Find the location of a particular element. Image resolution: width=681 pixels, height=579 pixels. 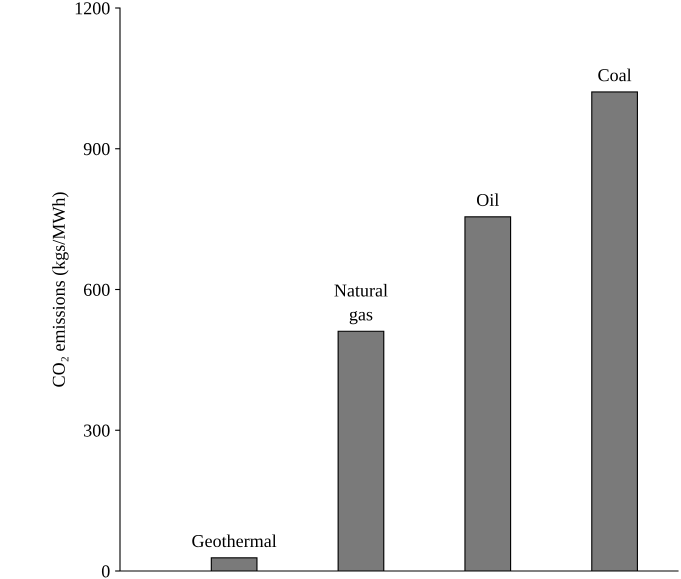

y-tick-label: 600 is located at coordinates (97, 290).